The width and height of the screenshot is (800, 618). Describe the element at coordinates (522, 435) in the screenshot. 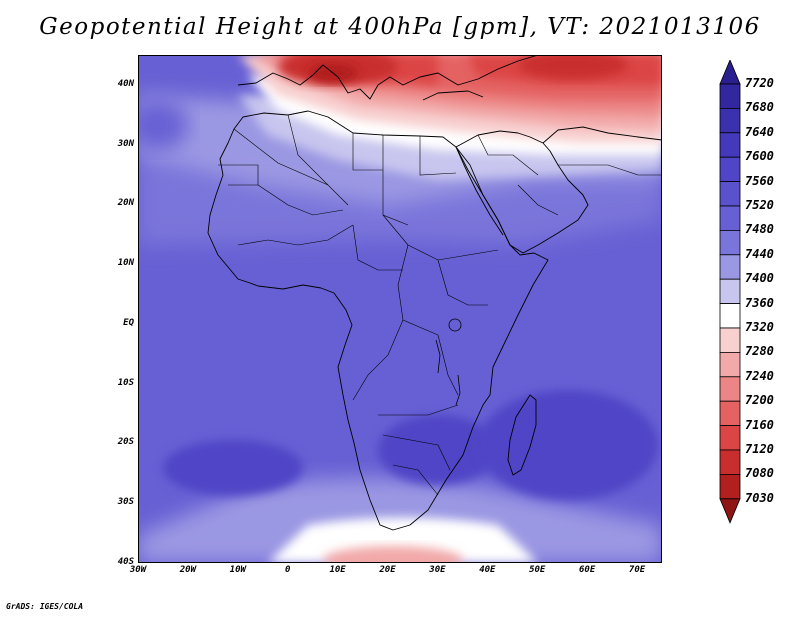

I see `madagascar-coastline` at that location.